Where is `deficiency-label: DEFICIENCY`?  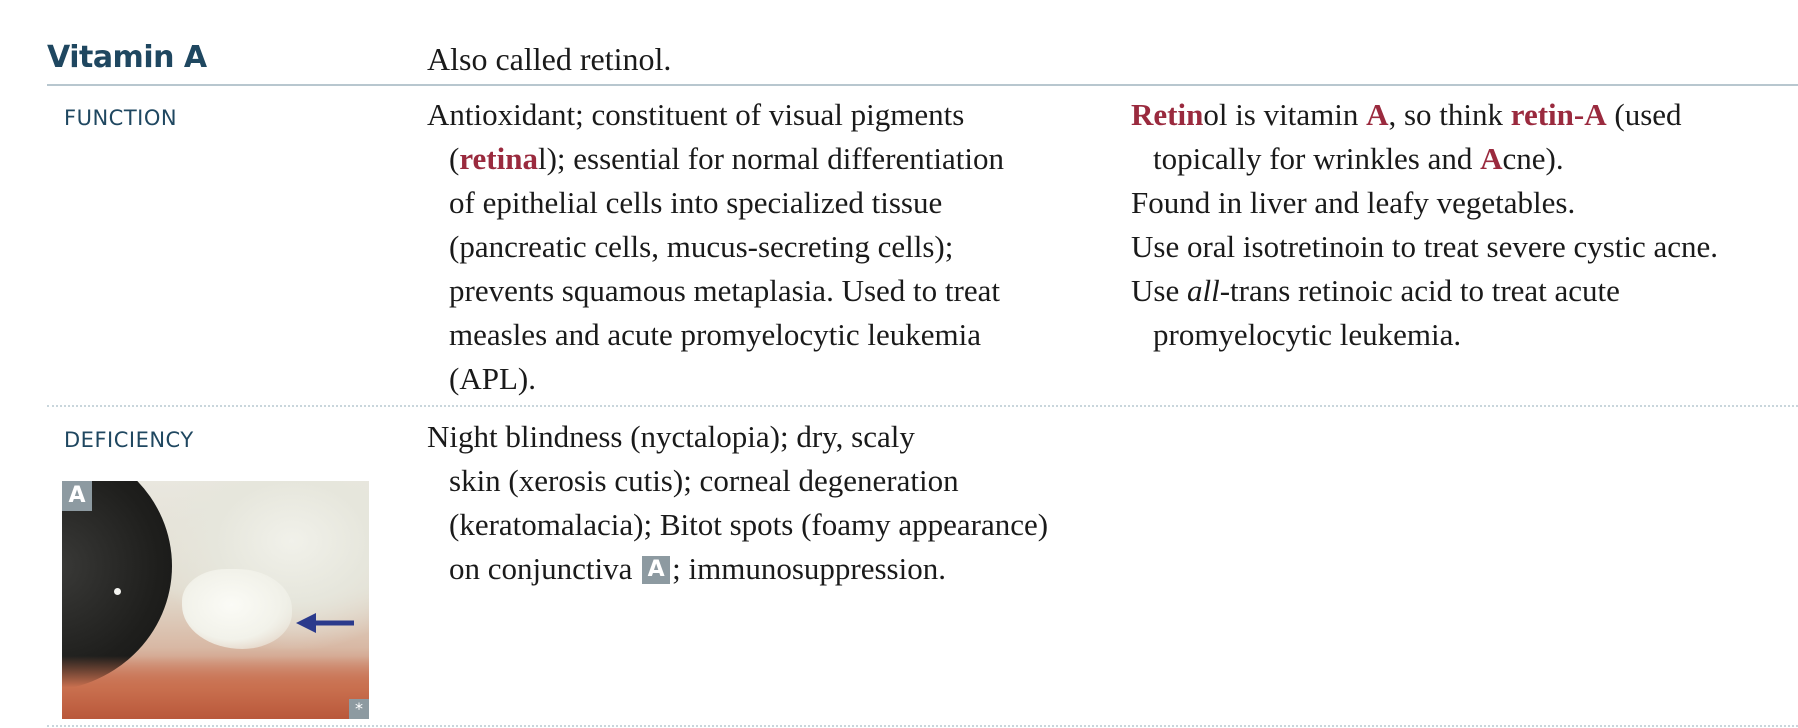
deficiency-label: DEFICIENCY is located at coordinates (129, 440).